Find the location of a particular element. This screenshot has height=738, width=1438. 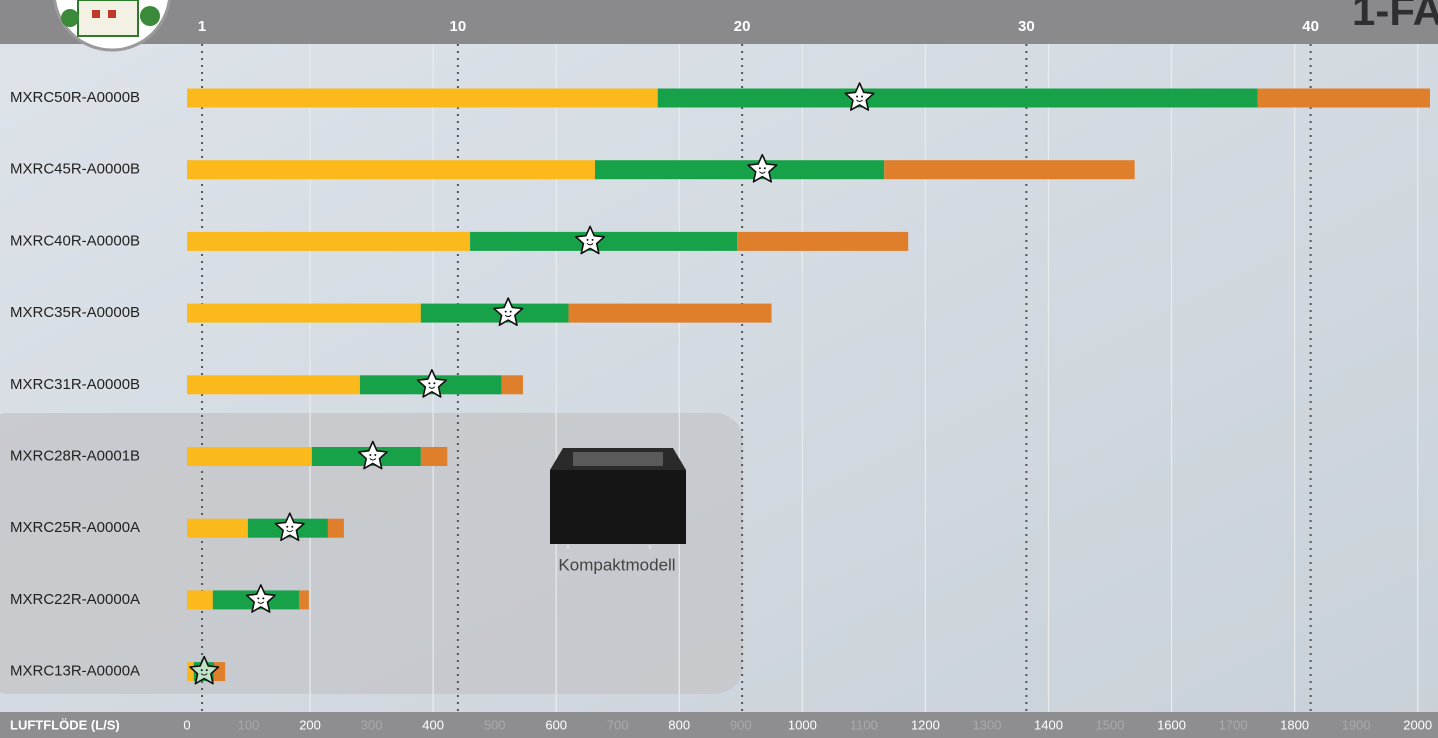

y-tick-label: MXRC25R-A0000A is located at coordinates (75, 527).